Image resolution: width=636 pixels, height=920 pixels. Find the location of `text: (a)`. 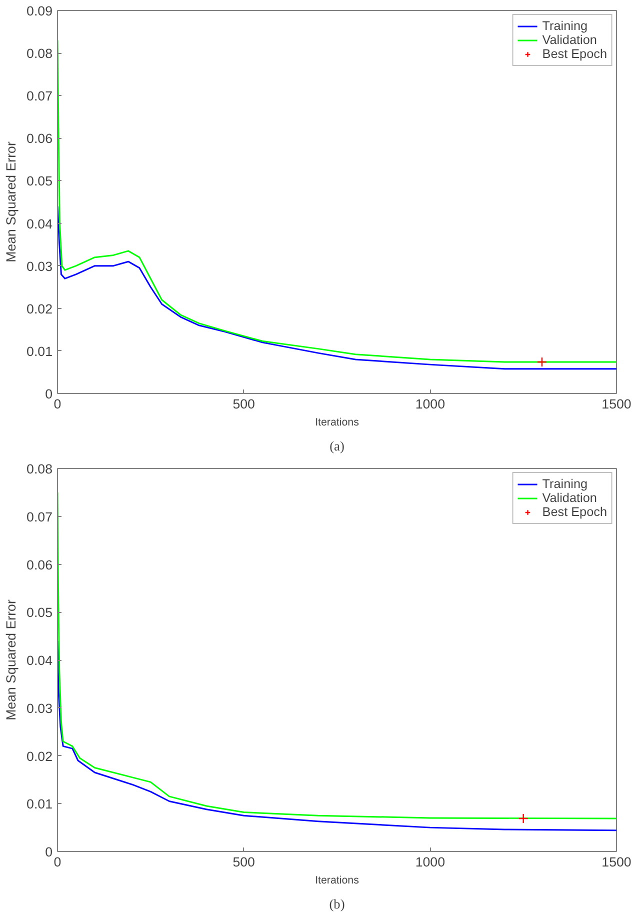

text: (a) is located at coordinates (337, 446).